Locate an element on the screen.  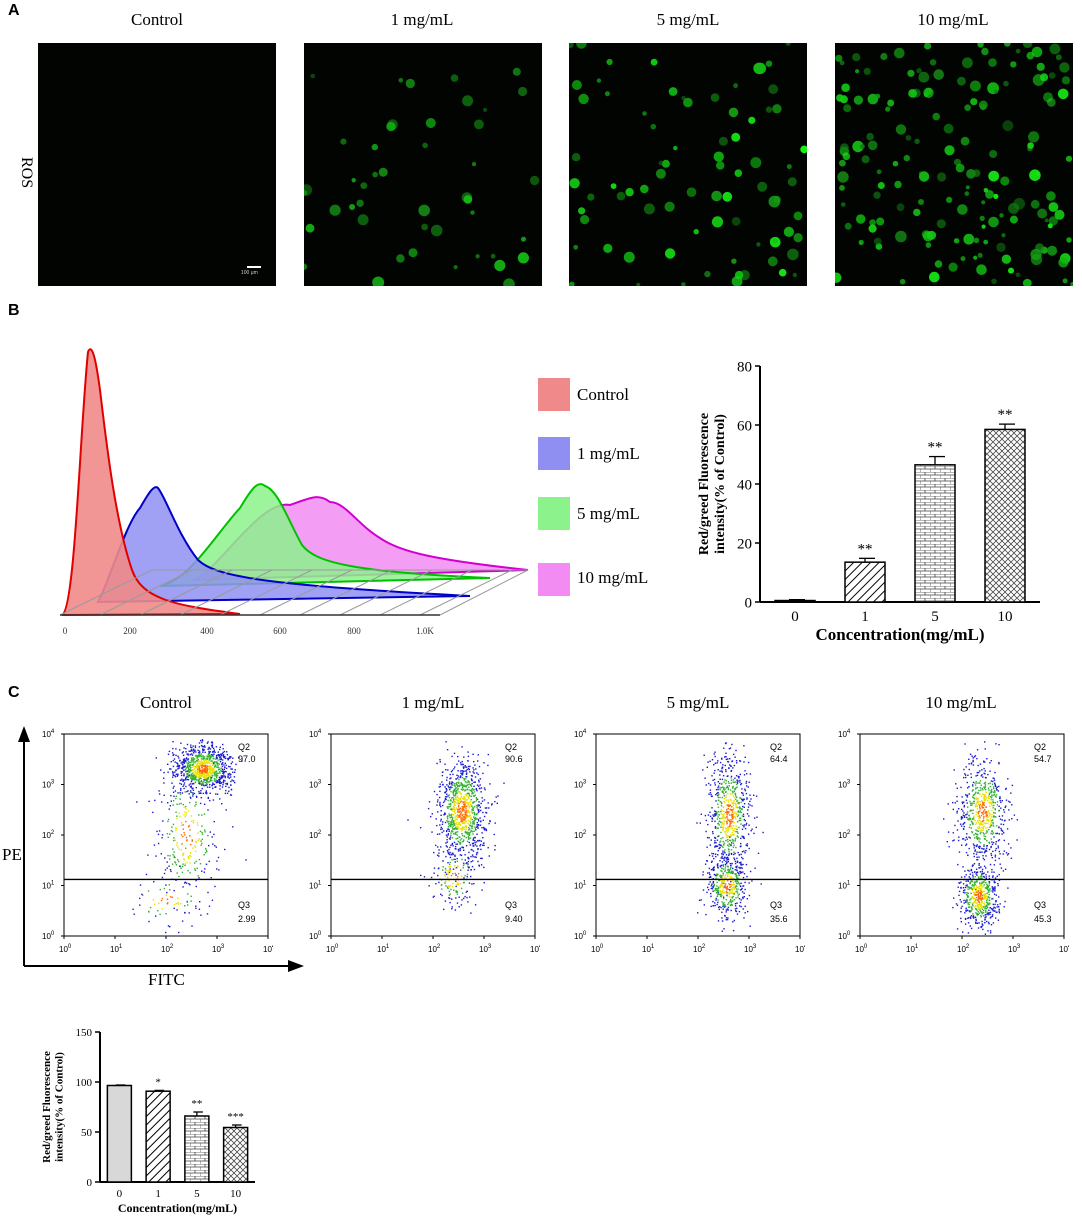
x-tick-label: 100 is located at coordinates (861, 949).